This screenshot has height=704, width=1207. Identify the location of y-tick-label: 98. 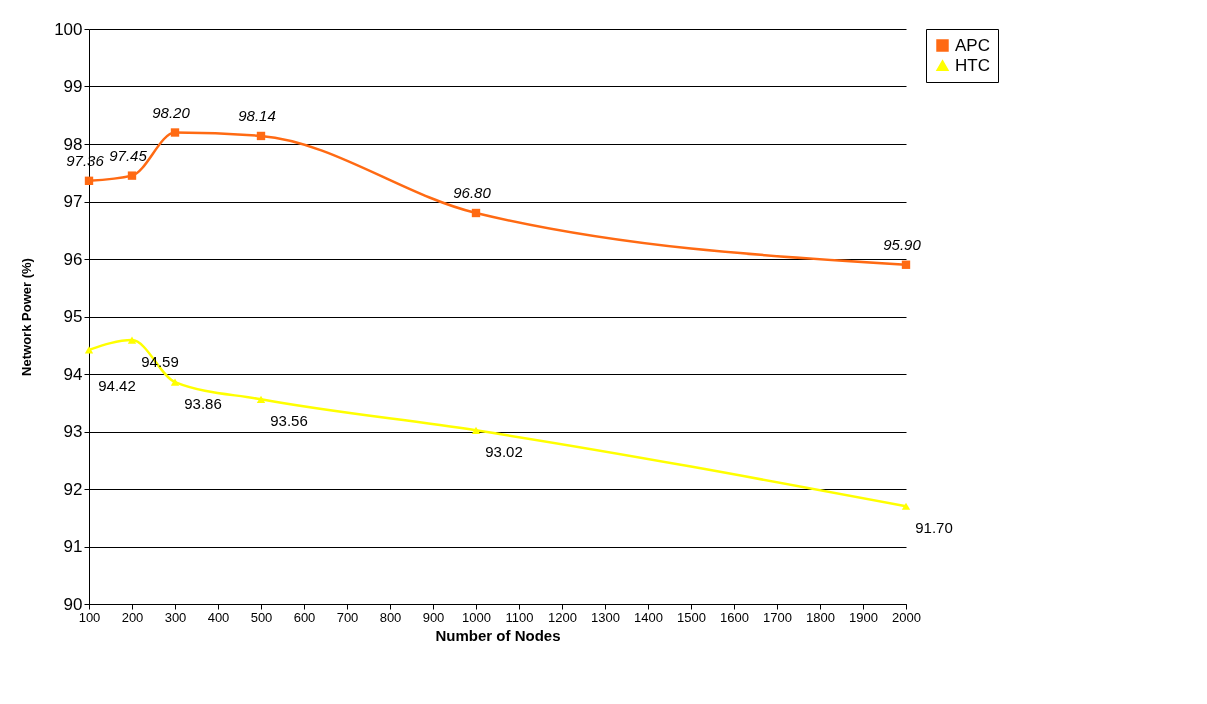
(73, 144).